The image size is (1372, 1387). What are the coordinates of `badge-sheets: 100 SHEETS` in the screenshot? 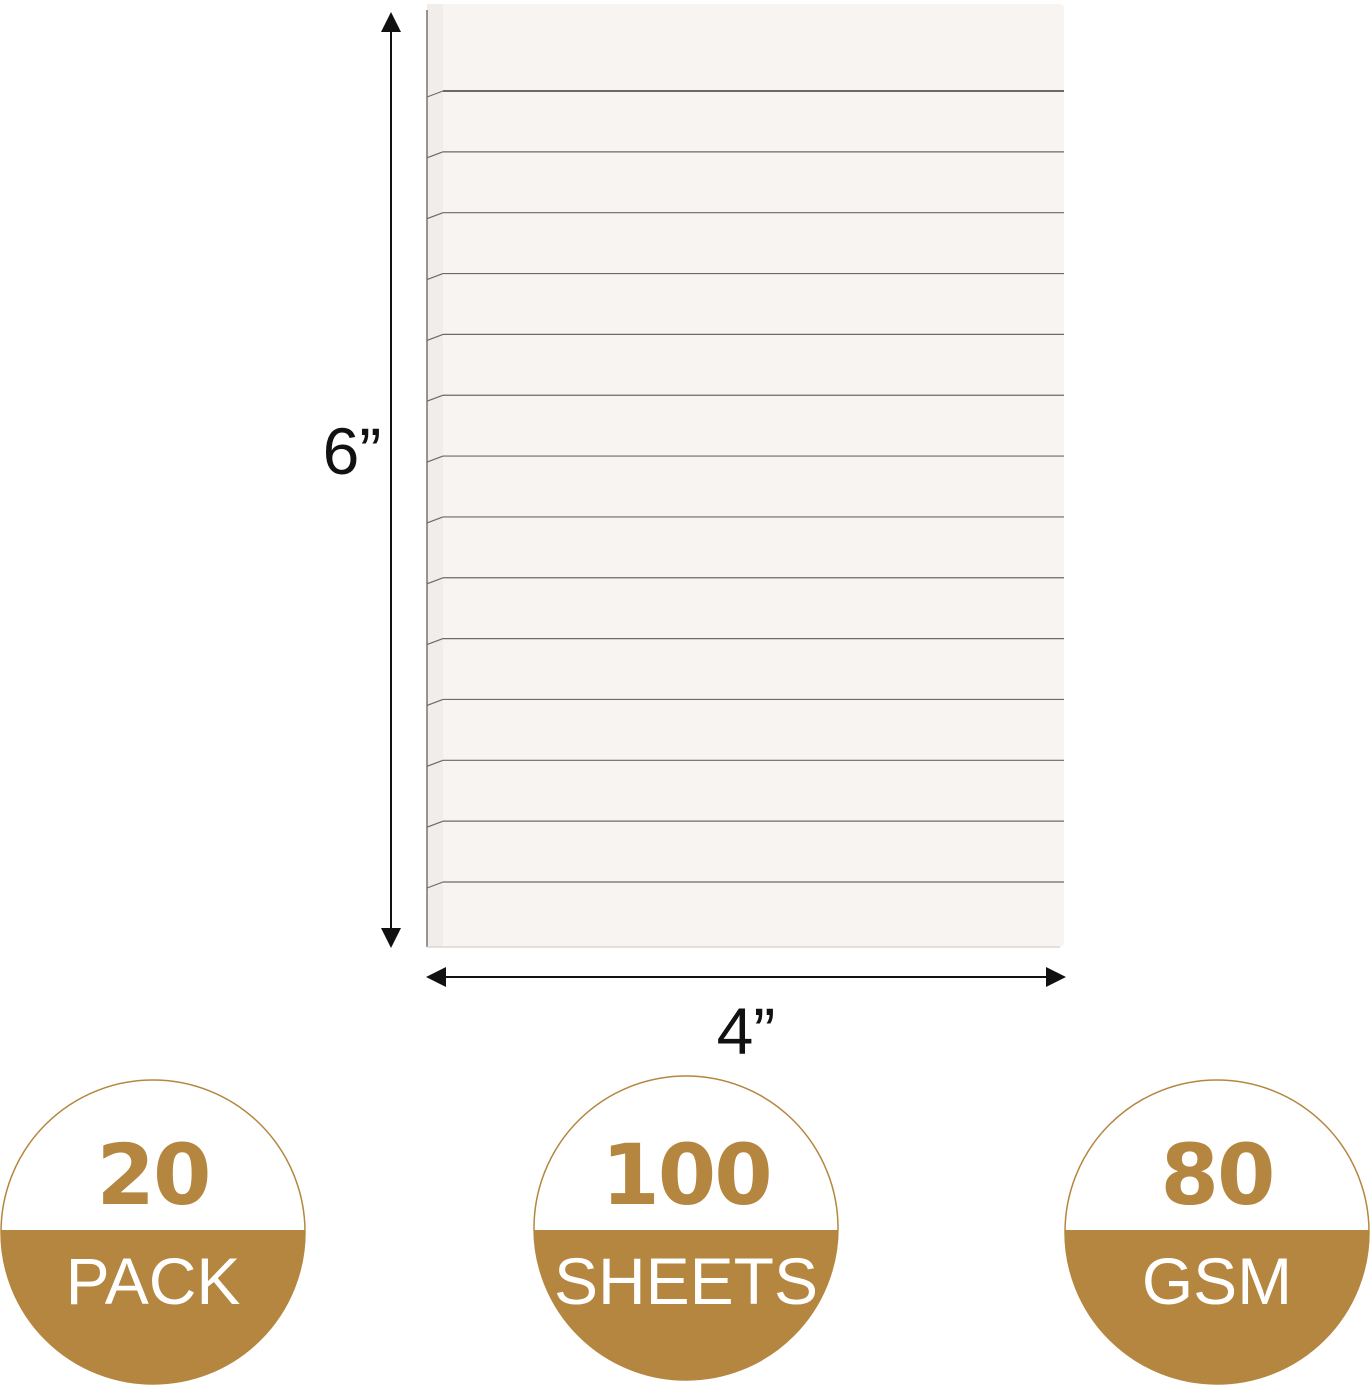 It's located at (686, 1228).